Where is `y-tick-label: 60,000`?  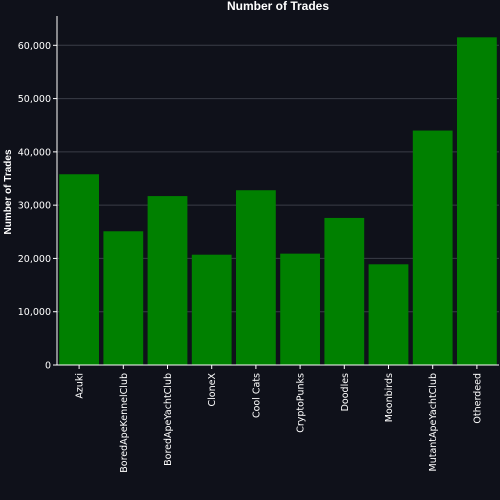
y-tick-label: 60,000 is located at coordinates (34, 46).